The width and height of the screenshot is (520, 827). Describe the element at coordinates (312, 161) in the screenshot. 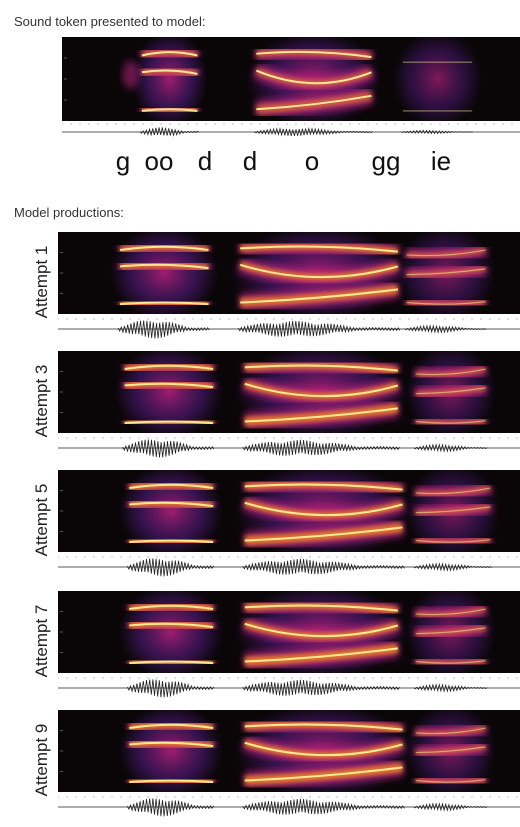

I see `phoneme-label: o` at that location.